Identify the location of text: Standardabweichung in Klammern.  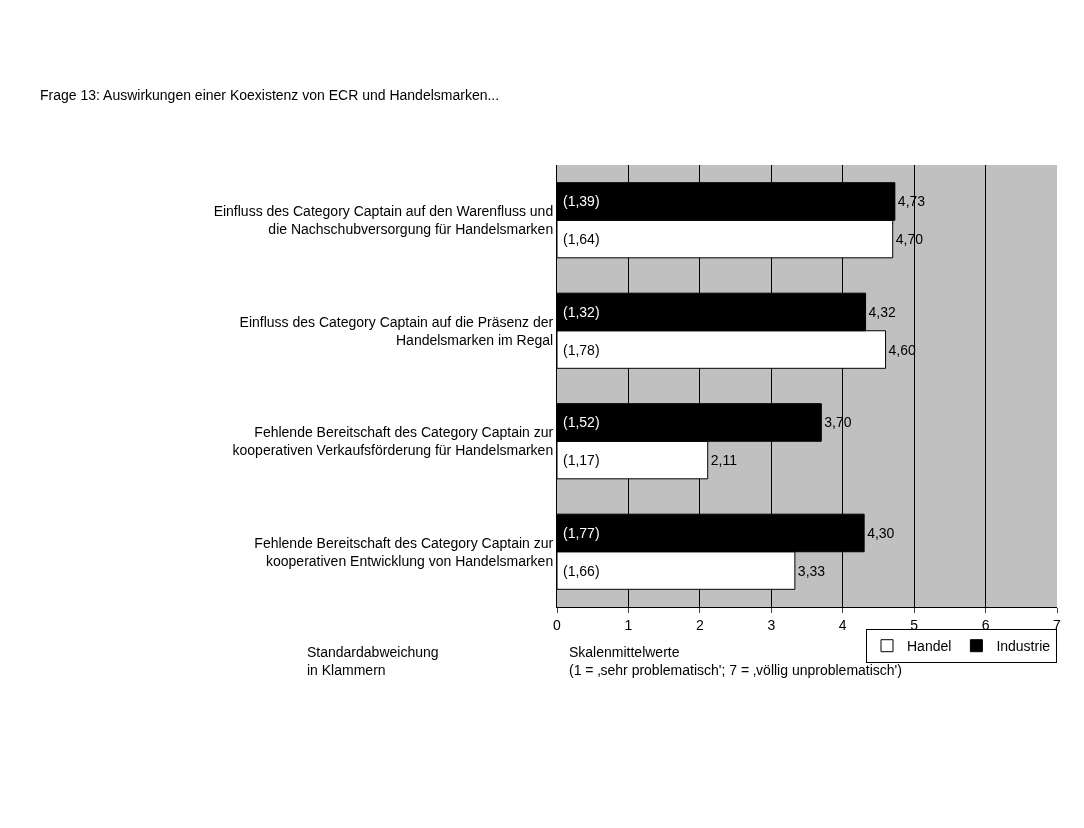
(373, 661).